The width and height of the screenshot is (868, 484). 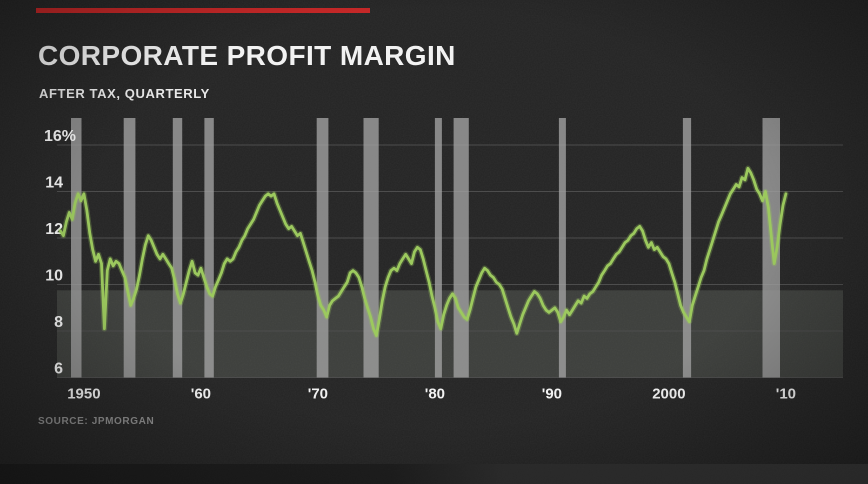 I want to click on y-tick-label: 10, so click(x=54, y=276).